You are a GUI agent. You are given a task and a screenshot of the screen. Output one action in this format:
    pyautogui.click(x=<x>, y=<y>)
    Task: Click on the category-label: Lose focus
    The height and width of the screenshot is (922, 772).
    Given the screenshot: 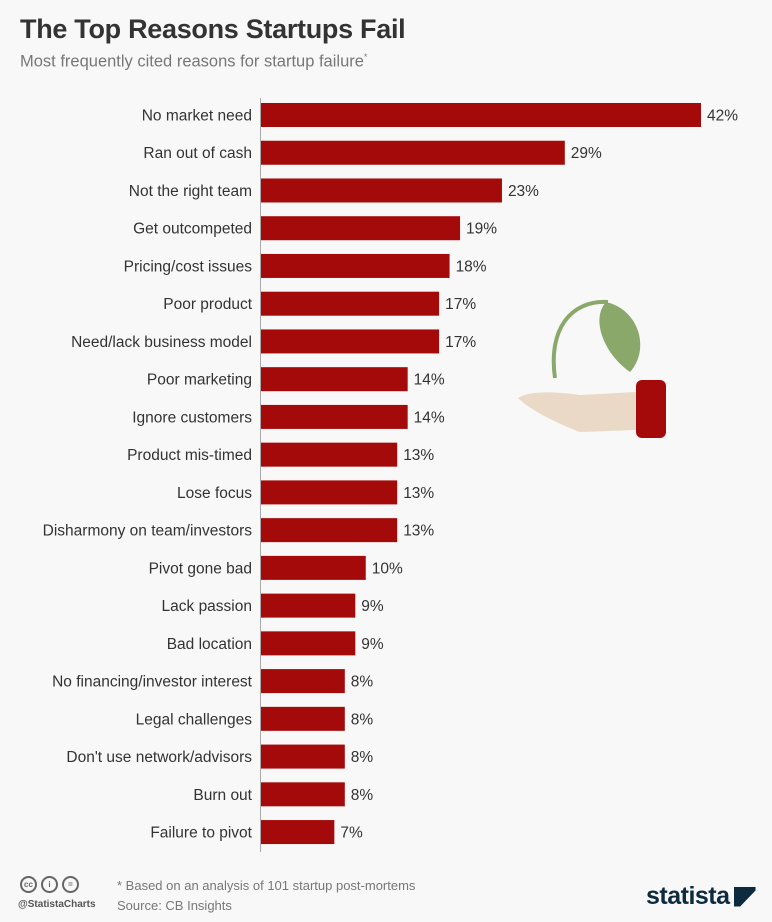 What is the action you would take?
    pyautogui.click(x=214, y=493)
    